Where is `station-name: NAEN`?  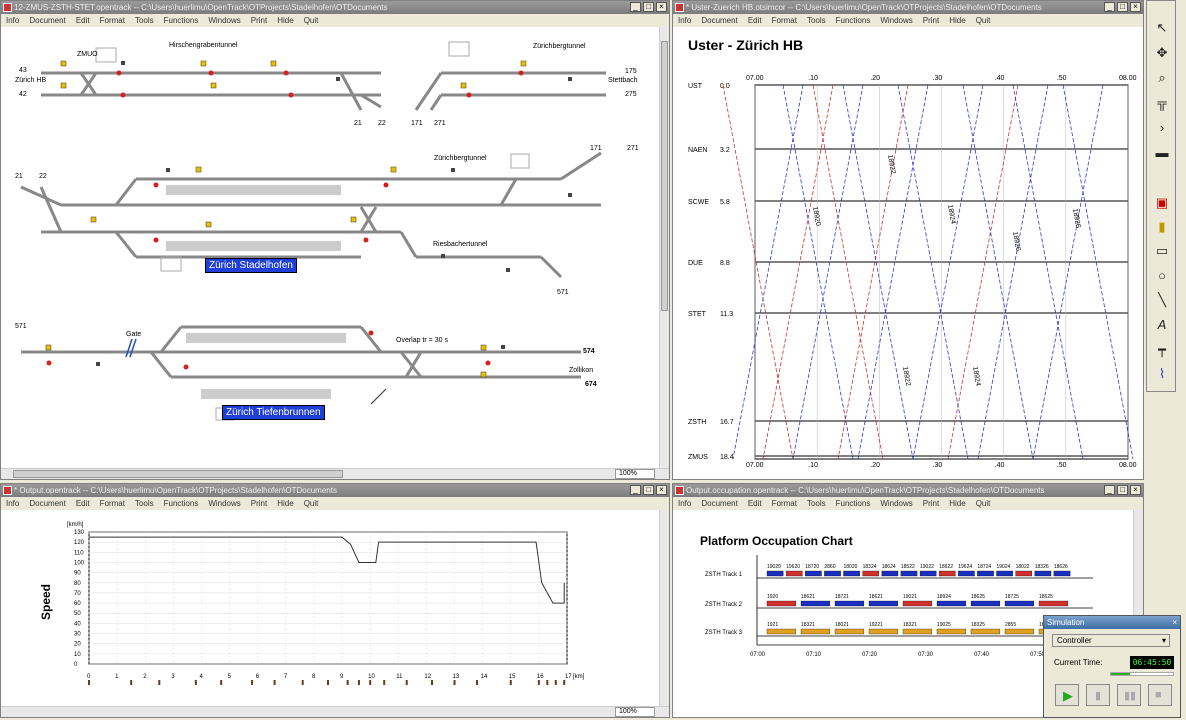 station-name: NAEN is located at coordinates (697, 150).